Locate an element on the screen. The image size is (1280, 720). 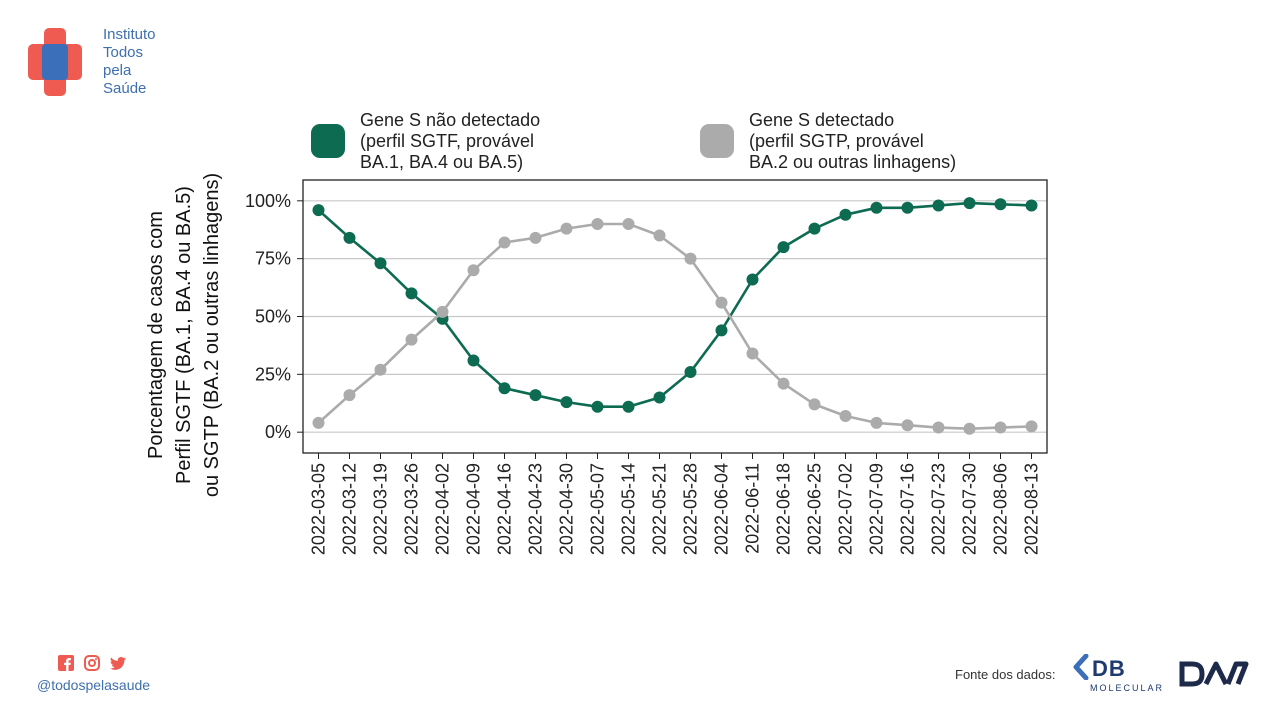
x-tick-label: 2022-03-05 is located at coordinates (319, 509).